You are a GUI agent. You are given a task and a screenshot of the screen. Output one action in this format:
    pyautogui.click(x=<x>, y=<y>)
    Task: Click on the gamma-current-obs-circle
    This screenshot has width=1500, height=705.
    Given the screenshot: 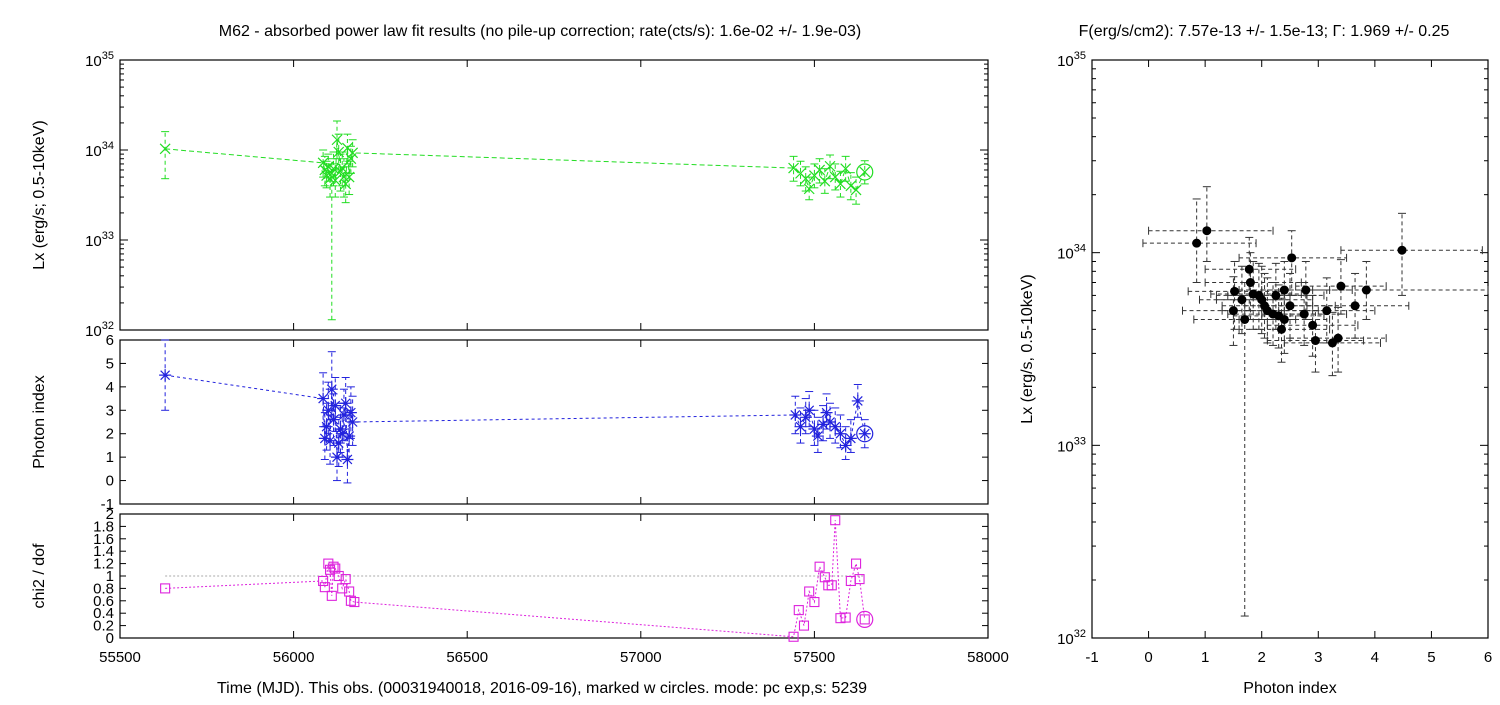 What is the action you would take?
    pyautogui.click(x=865, y=434)
    